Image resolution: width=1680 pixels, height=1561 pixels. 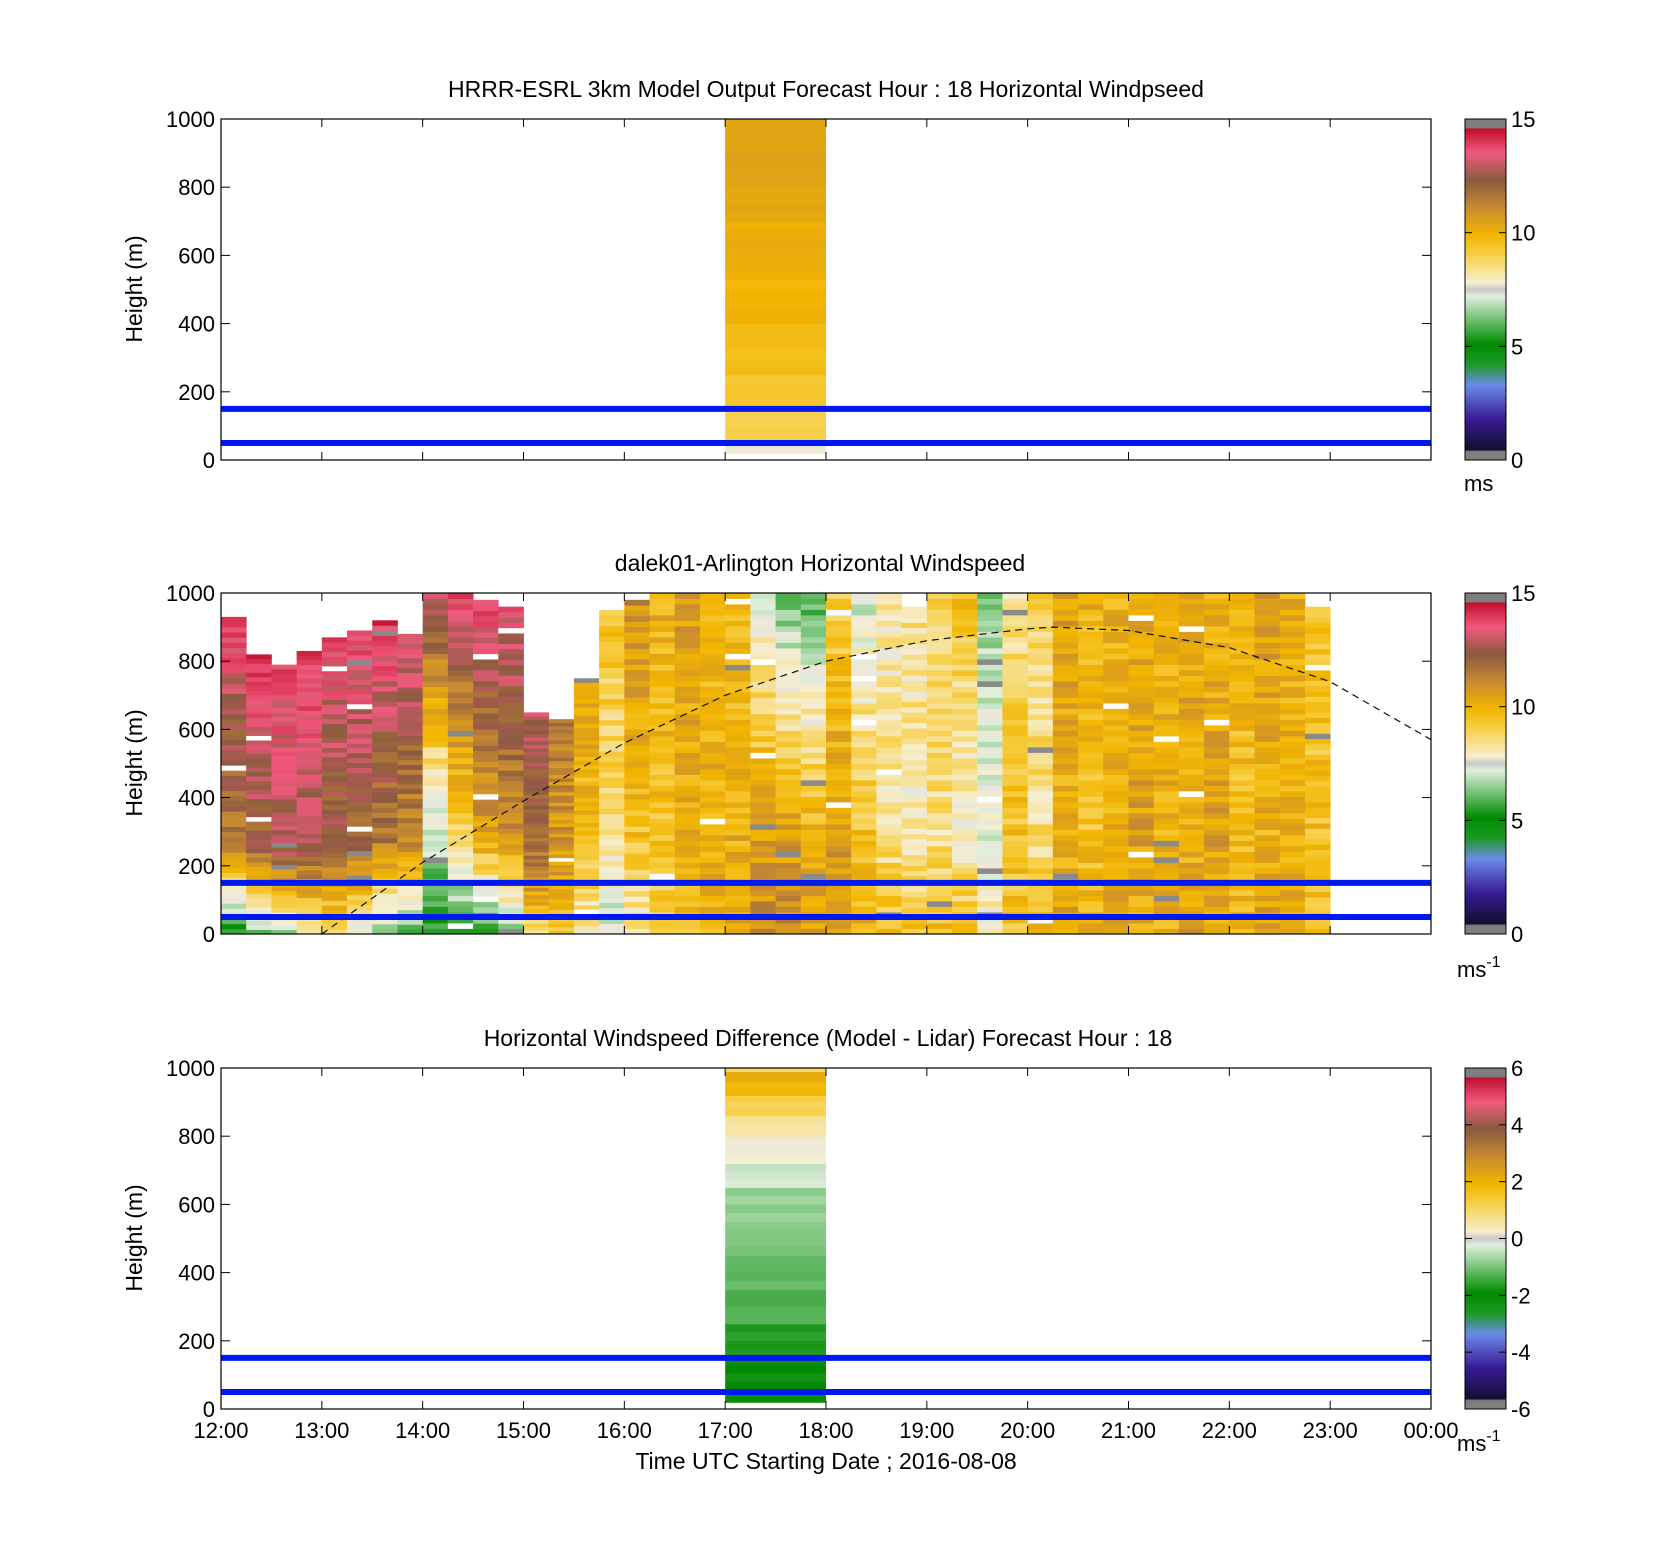 I want to click on x-tick-label: 21:00, so click(x=1128, y=1430).